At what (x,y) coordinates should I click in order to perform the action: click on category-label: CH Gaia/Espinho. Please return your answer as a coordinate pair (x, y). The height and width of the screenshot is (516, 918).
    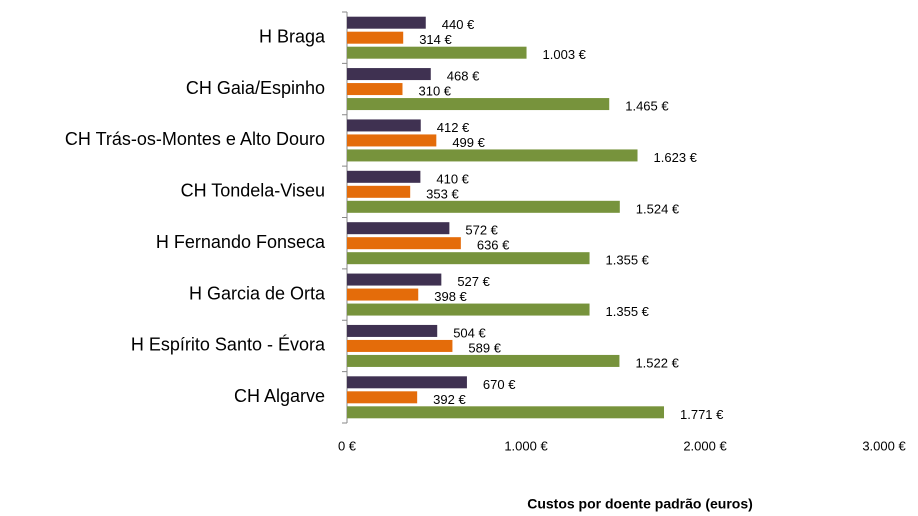
    Looking at the image, I should click on (255, 88).